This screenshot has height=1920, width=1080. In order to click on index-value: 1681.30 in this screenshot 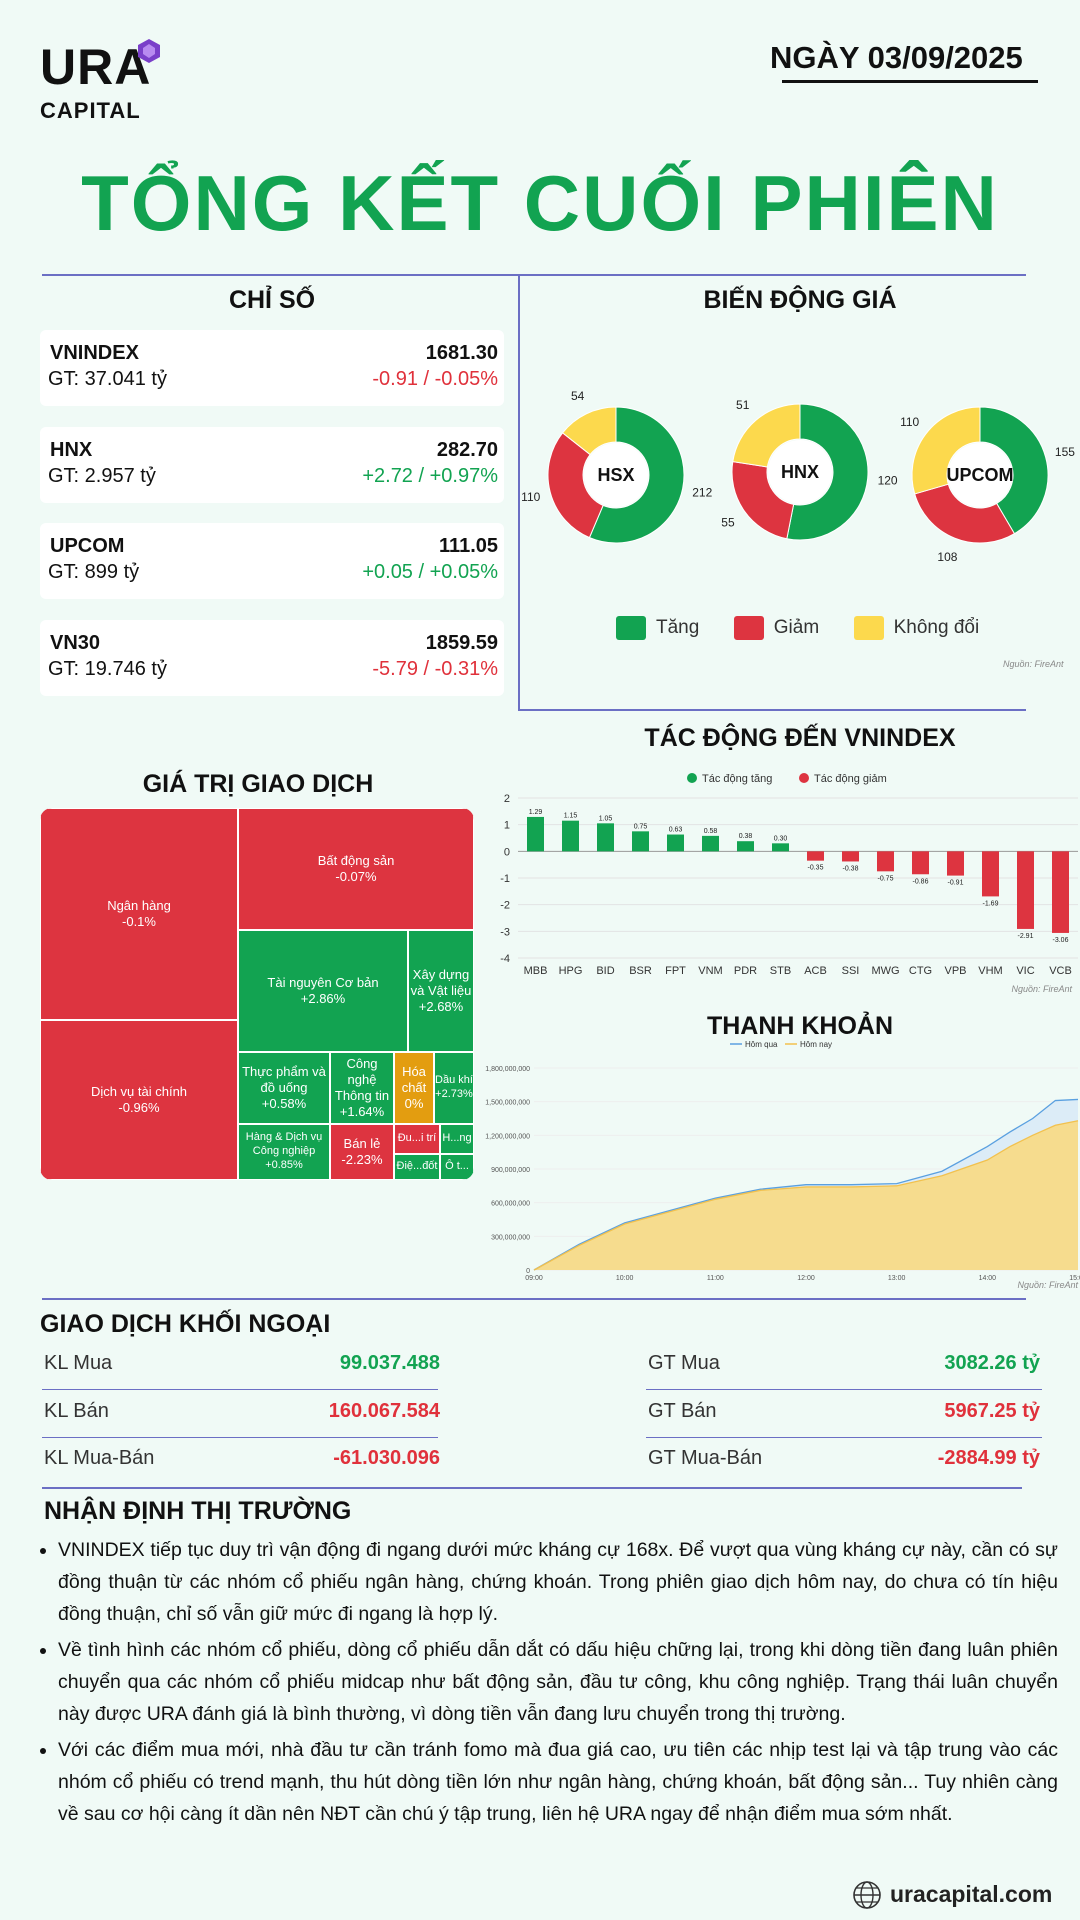, I will do `click(461, 353)`.